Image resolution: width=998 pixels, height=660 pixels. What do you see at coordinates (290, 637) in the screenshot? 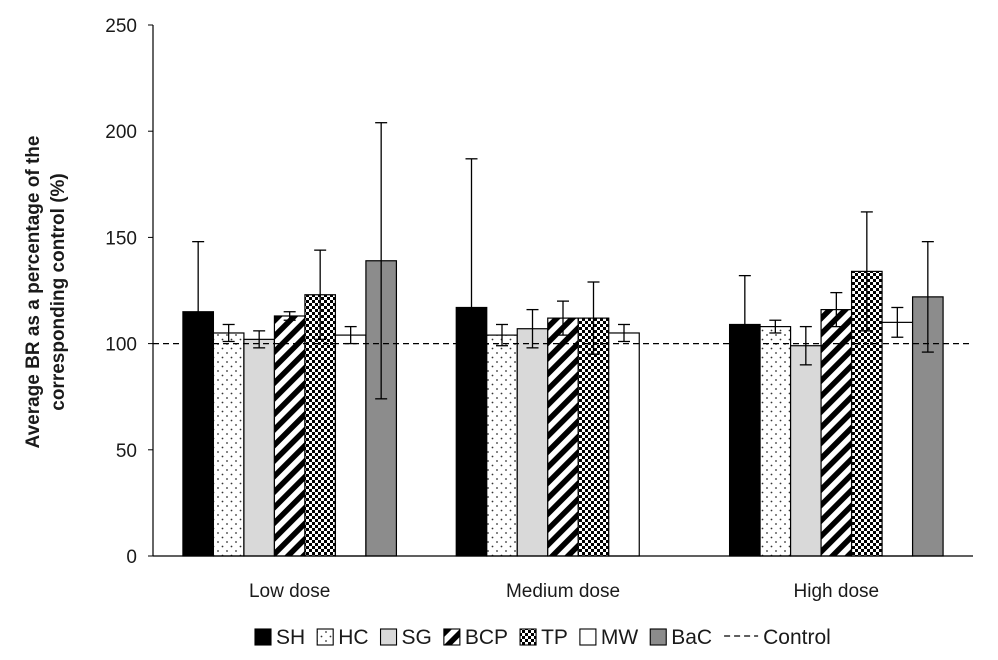
I see `legend-label-sh: SH` at bounding box center [290, 637].